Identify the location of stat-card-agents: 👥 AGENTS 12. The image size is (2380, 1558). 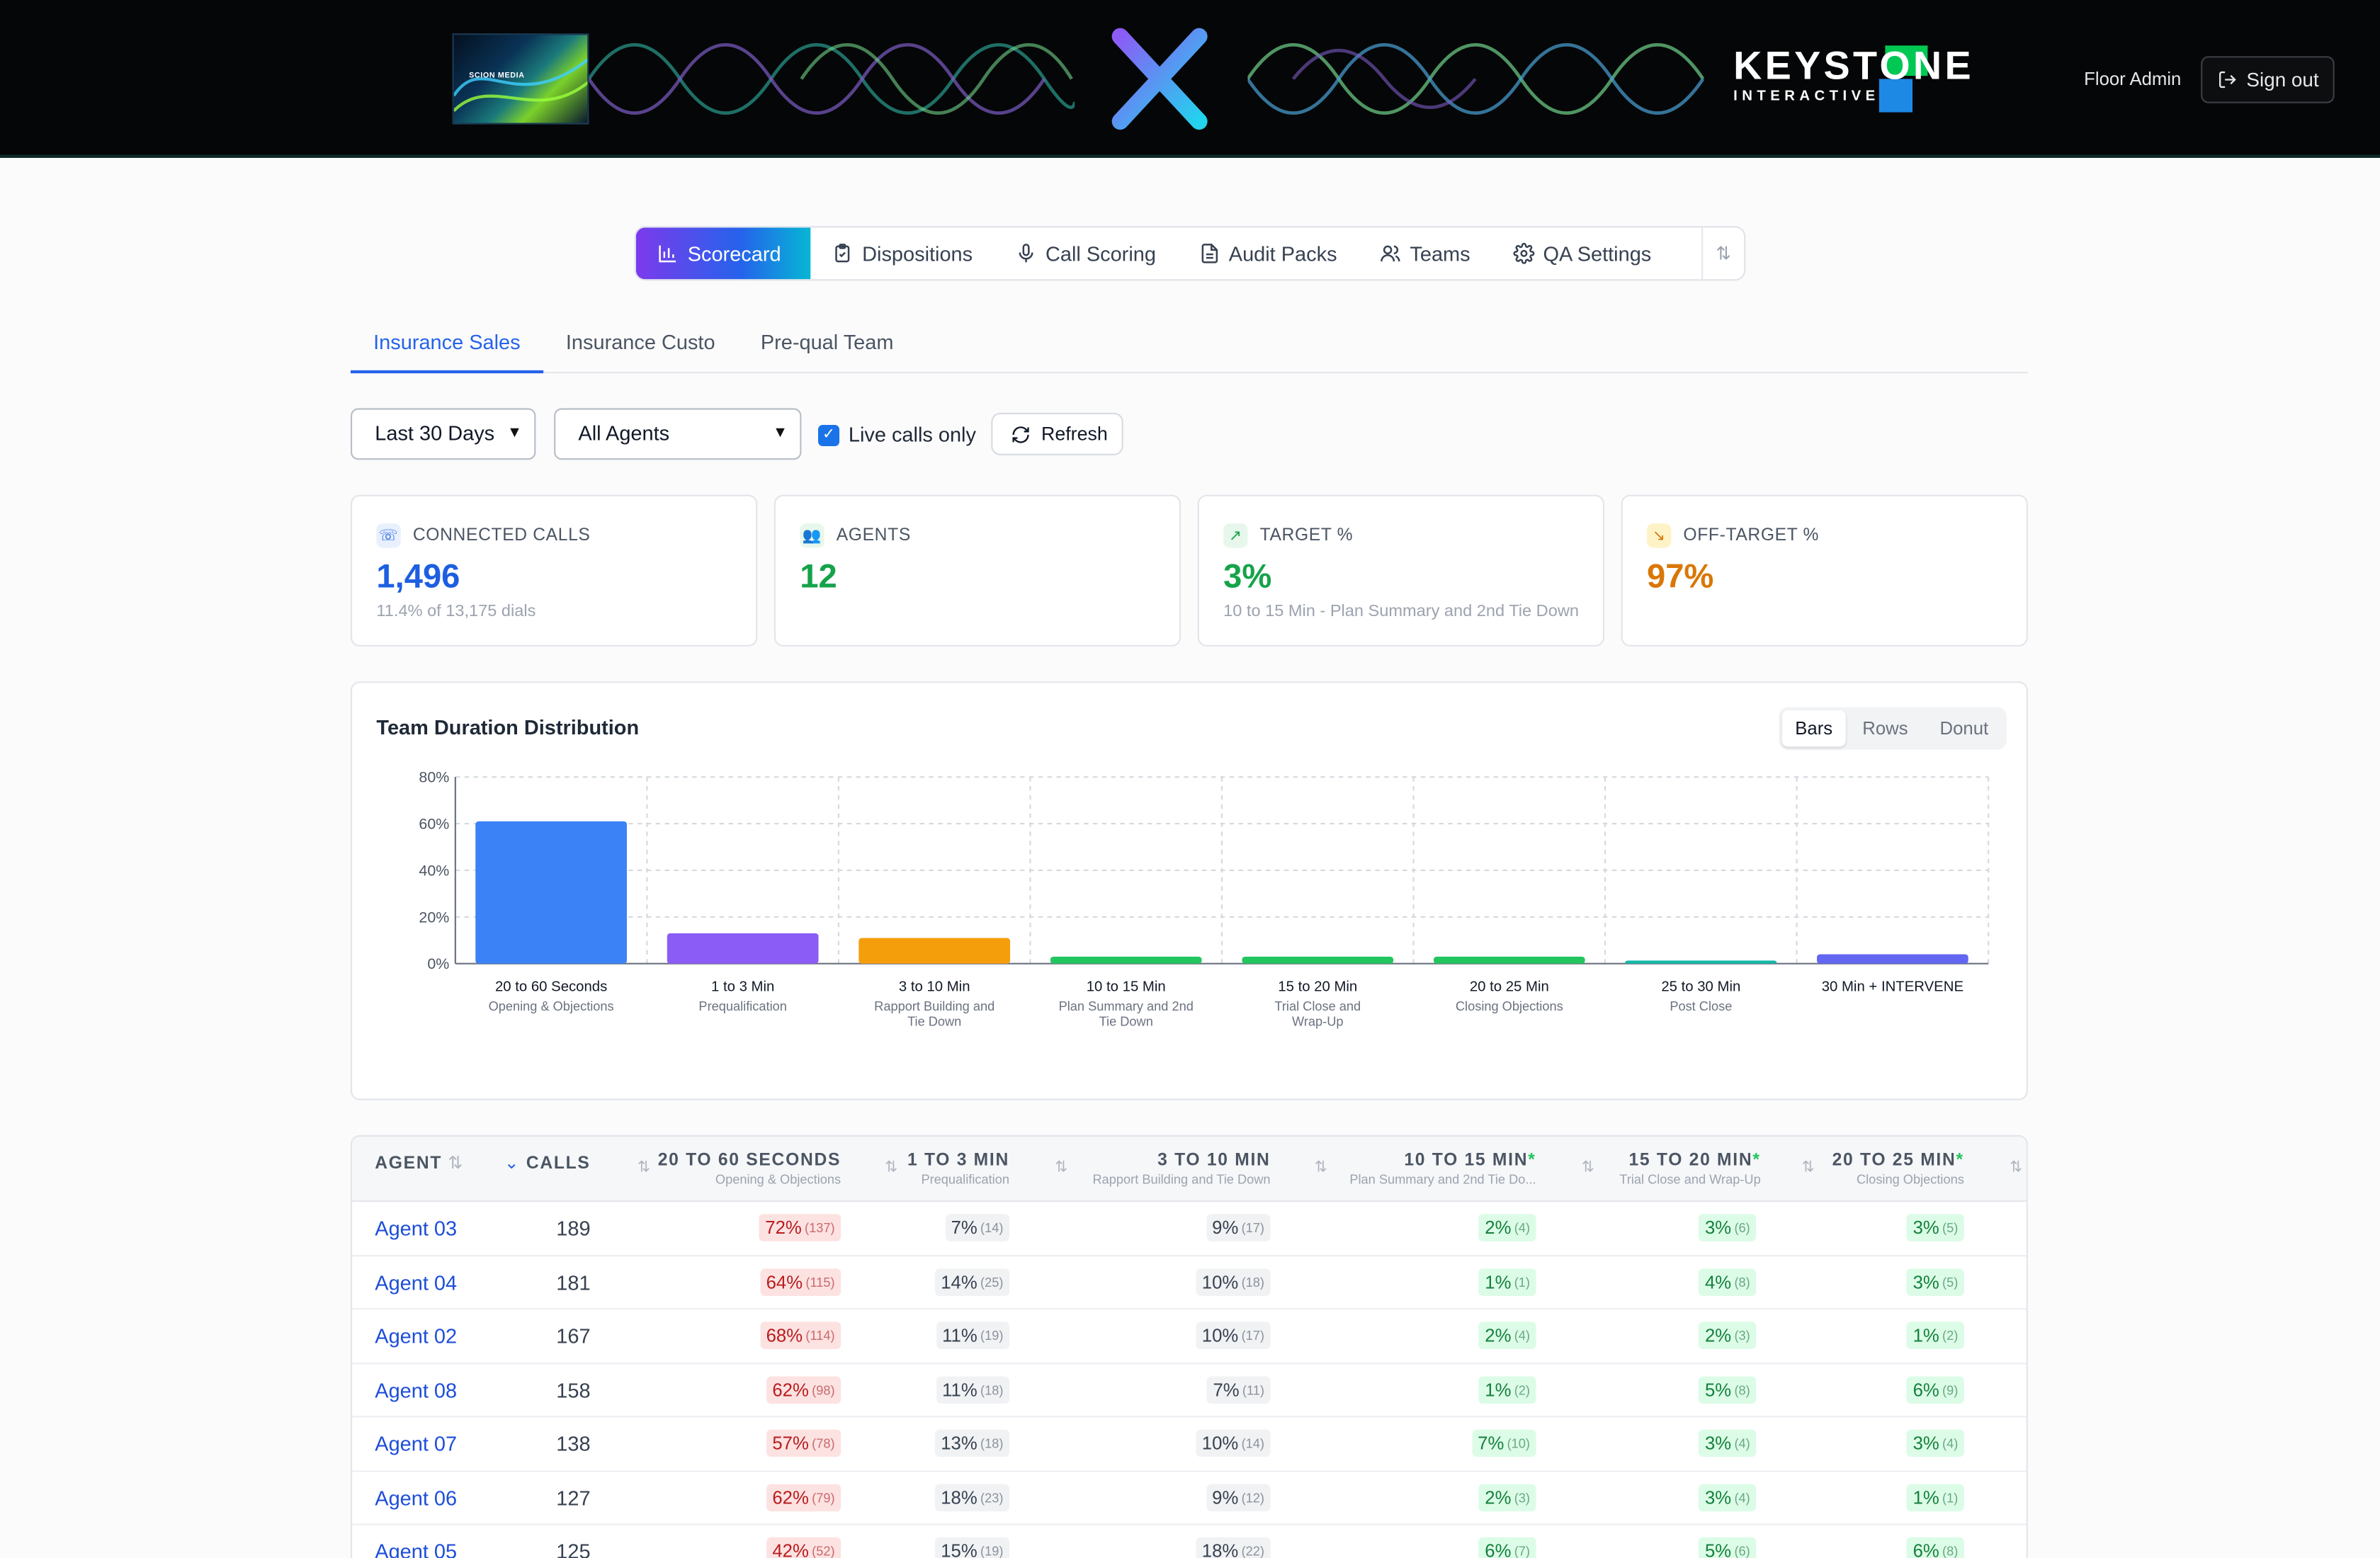
(978, 570).